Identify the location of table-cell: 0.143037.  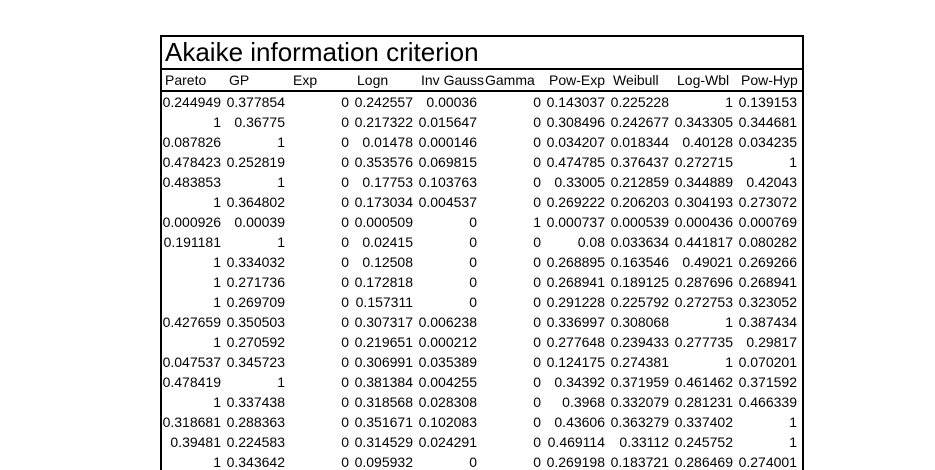
(575, 102).